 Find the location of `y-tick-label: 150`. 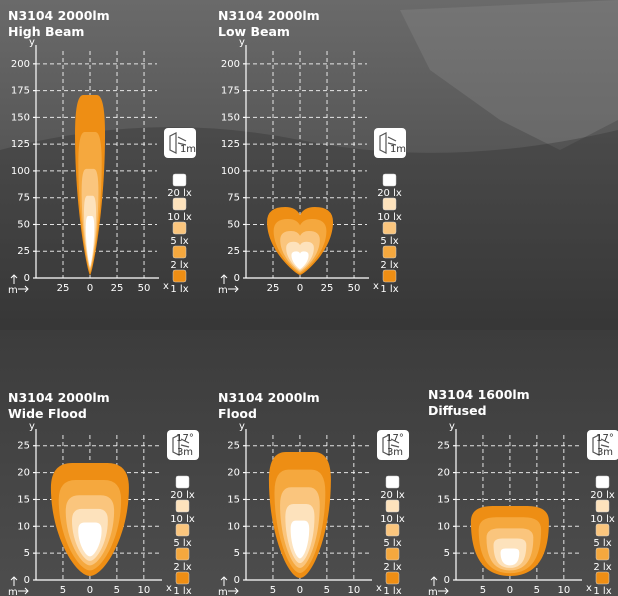

y-tick-label: 150 is located at coordinates (20, 117).